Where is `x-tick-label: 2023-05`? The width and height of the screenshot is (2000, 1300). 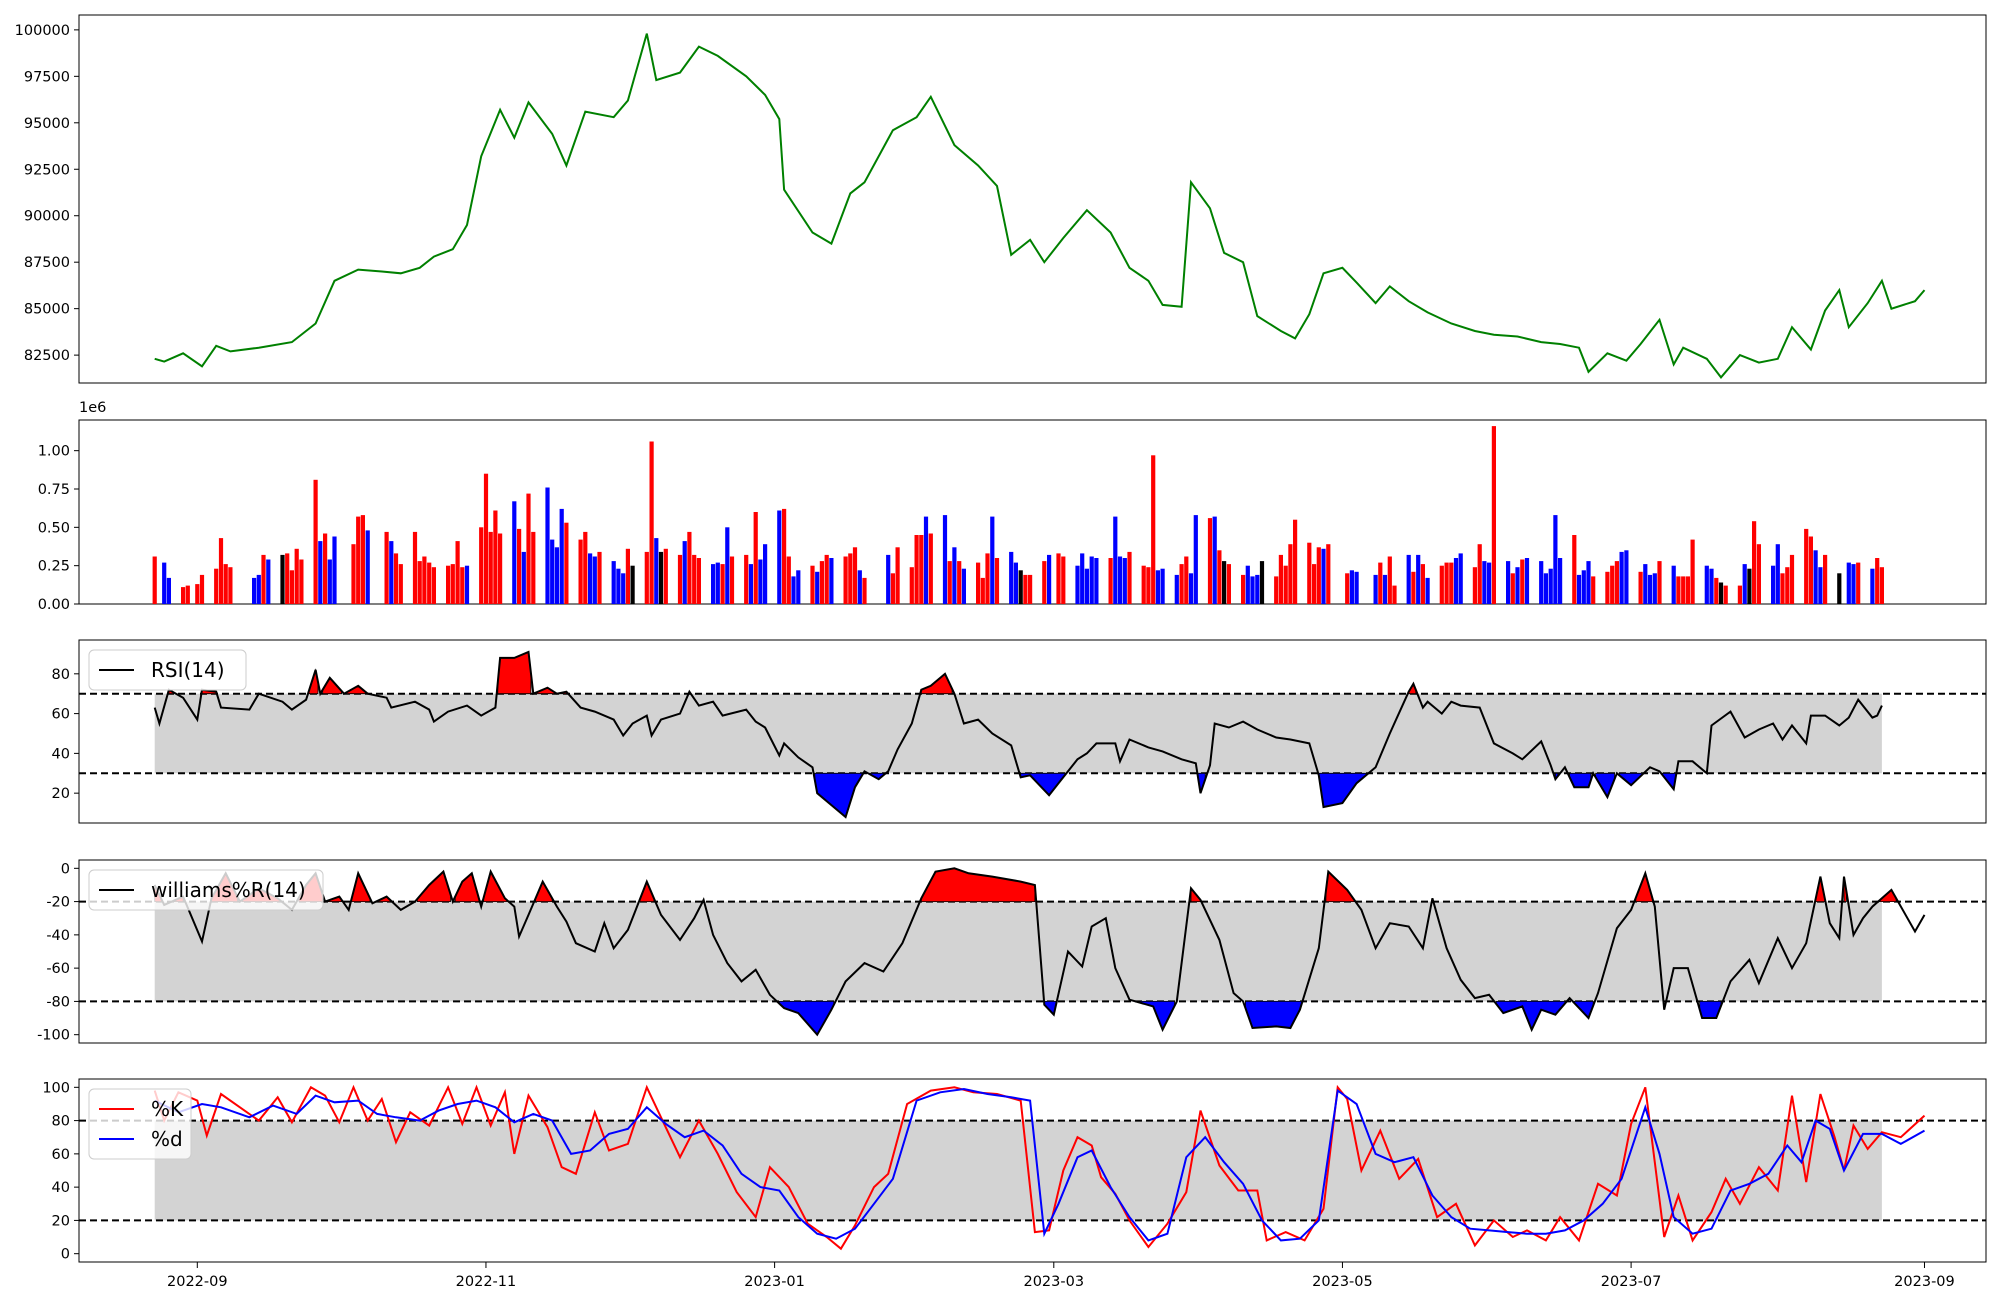
x-tick-label: 2023-05 is located at coordinates (1342, 1282).